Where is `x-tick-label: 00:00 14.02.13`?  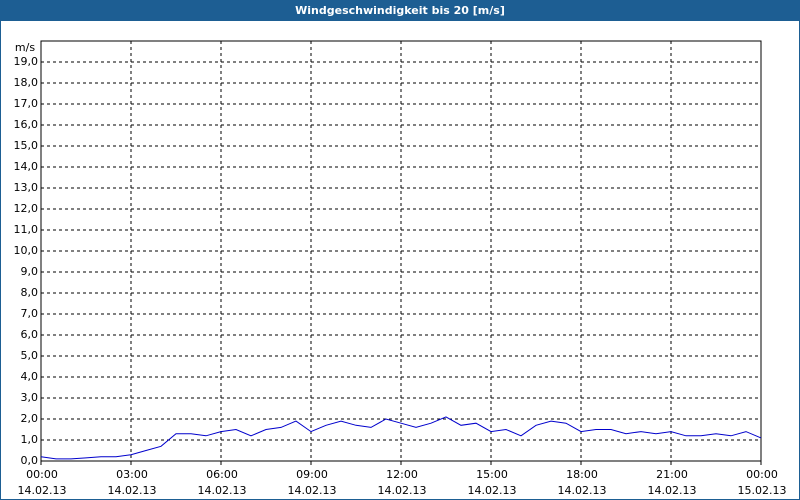 x-tick-label: 00:00 14.02.13 is located at coordinates (42, 482).